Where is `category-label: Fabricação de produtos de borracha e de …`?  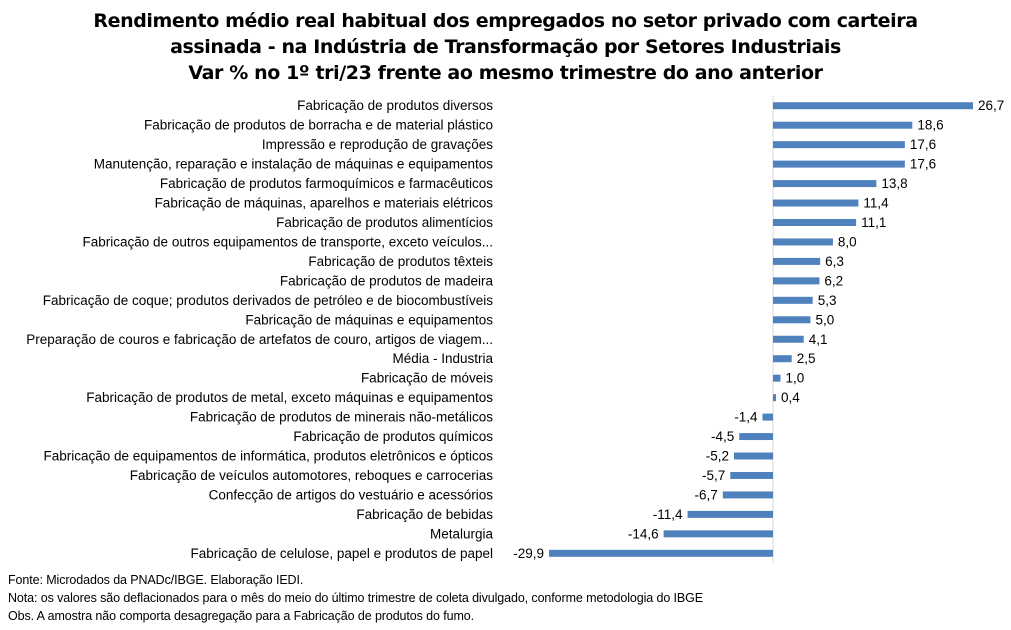 category-label: Fabricação de produtos de borracha e de … is located at coordinates (318, 125).